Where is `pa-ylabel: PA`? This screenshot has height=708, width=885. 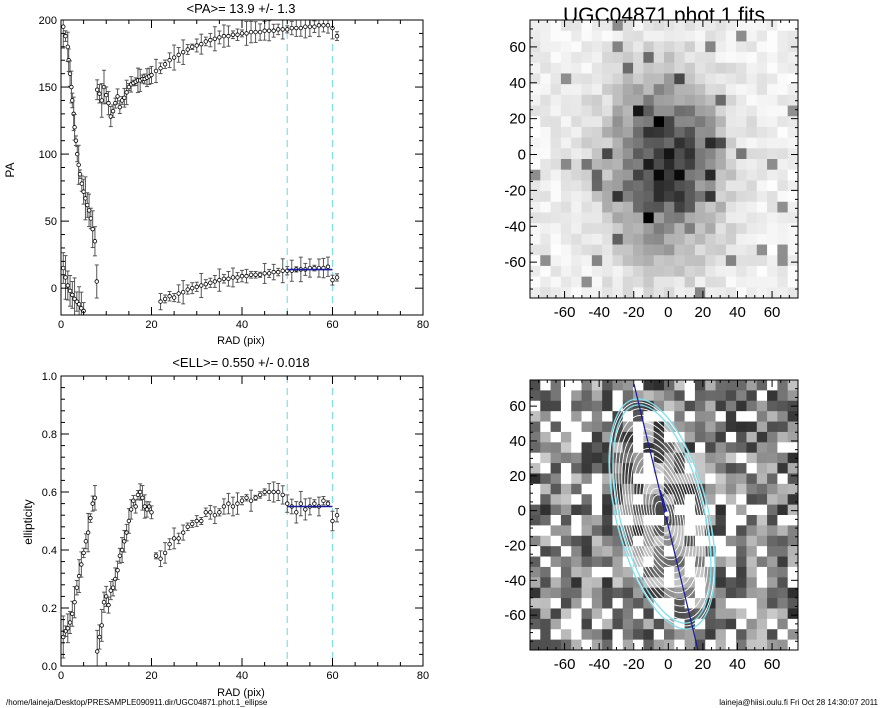 pa-ylabel: PA is located at coordinates (10, 169).